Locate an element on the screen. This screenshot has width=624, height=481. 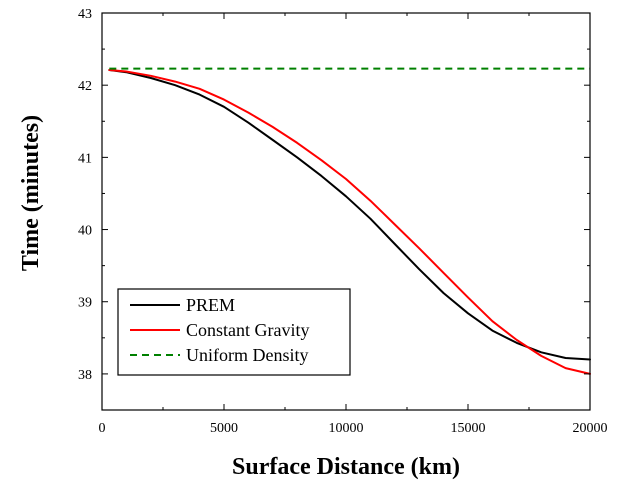
x-axis-title: Surface Distance (km) is located at coordinates (346, 467).